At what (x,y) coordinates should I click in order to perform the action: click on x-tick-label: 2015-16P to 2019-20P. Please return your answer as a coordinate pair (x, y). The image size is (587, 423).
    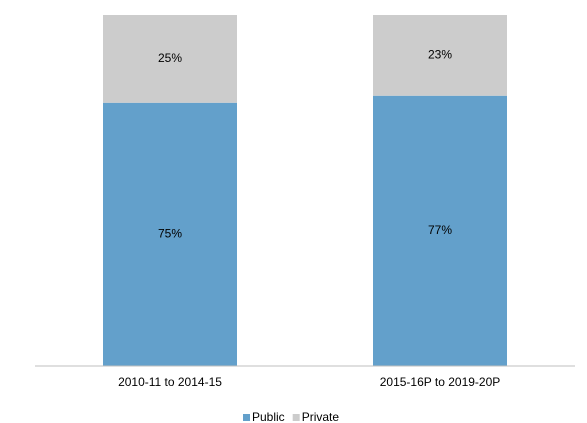
    Looking at the image, I should click on (440, 382).